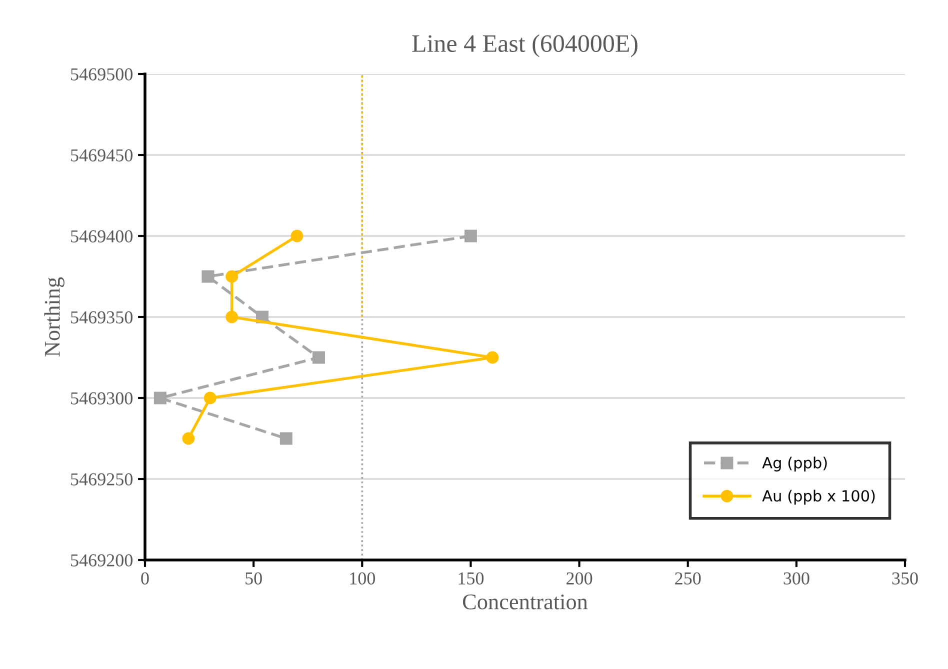 The width and height of the screenshot is (948, 669). Describe the element at coordinates (102, 560) in the screenshot. I see `y-tick-label: 5469200` at that location.